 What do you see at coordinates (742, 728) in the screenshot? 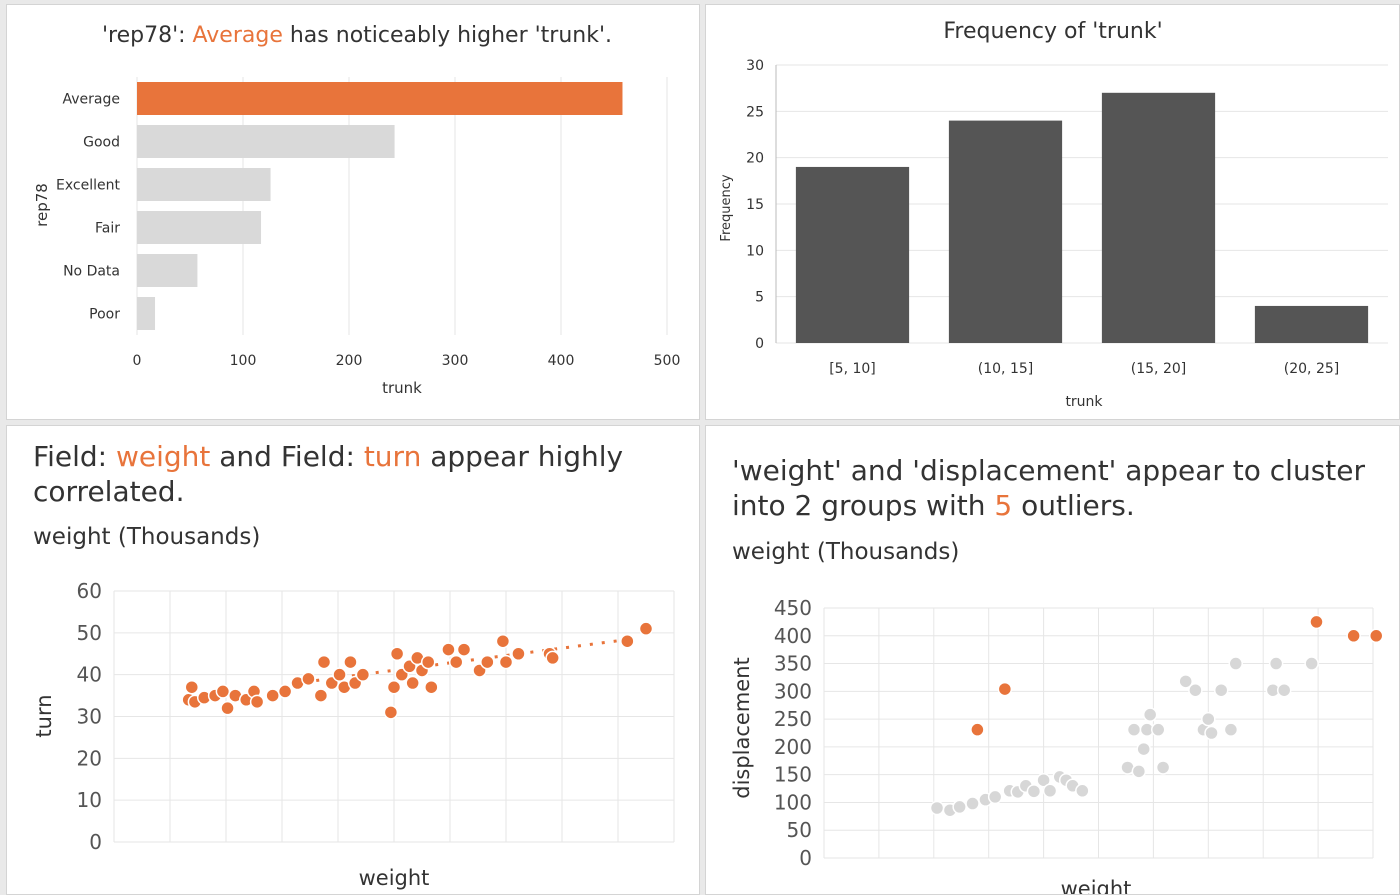
I see `y-axis-label: displacement` at bounding box center [742, 728].